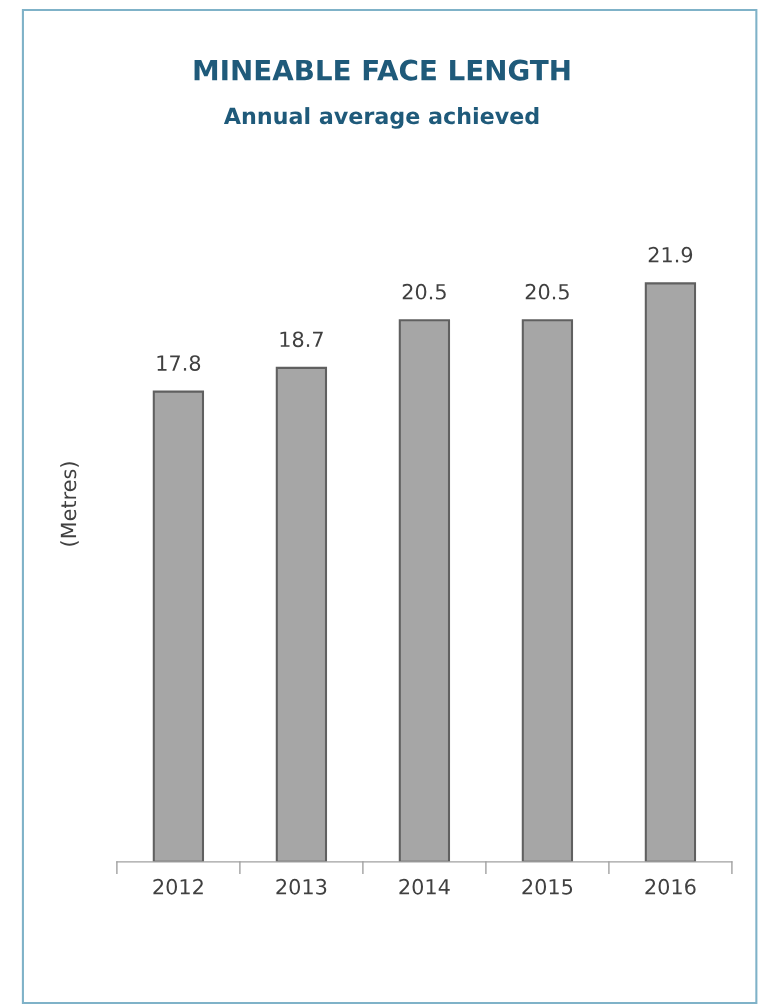 The height and width of the screenshot is (1008, 764). Describe the element at coordinates (381, 118) in the screenshot. I see `chart-subtitle: Annual average achieved` at that location.